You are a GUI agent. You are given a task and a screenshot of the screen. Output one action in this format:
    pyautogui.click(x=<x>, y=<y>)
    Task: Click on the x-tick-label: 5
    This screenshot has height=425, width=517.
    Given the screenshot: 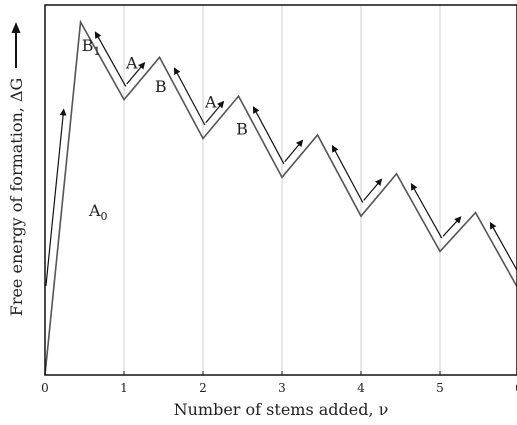 What is the action you would take?
    pyautogui.click(x=440, y=388)
    